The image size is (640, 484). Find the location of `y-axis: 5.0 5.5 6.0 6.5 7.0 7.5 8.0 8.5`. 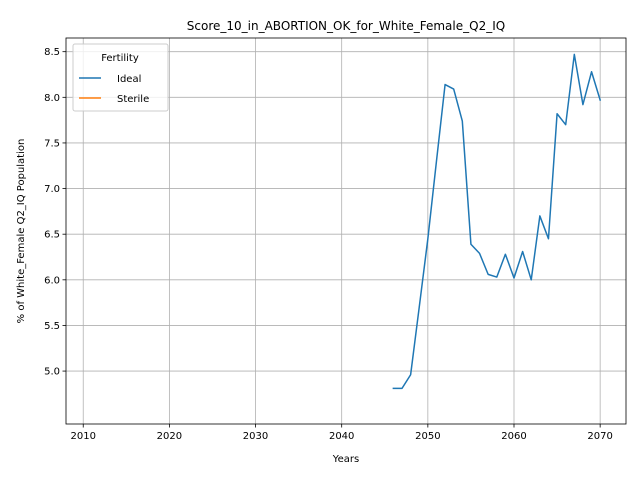

y-axis: 5.0 5.5 6.0 6.5 7.0 7.5 8.0 8.5 is located at coordinates (55, 212).